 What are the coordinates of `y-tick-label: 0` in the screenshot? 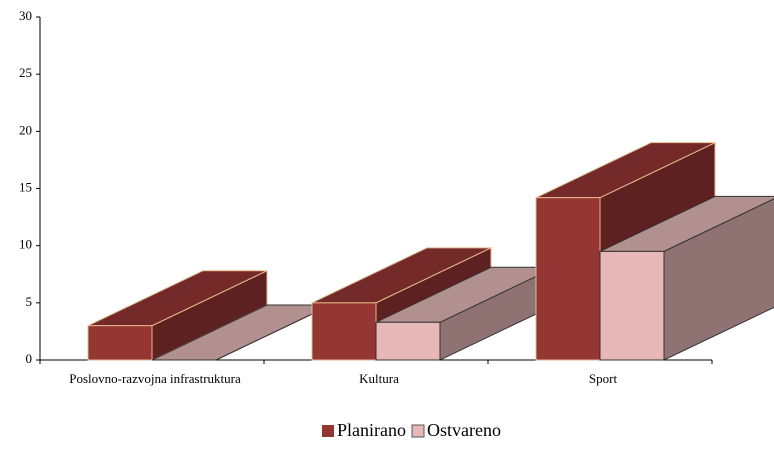 It's located at (29, 358).